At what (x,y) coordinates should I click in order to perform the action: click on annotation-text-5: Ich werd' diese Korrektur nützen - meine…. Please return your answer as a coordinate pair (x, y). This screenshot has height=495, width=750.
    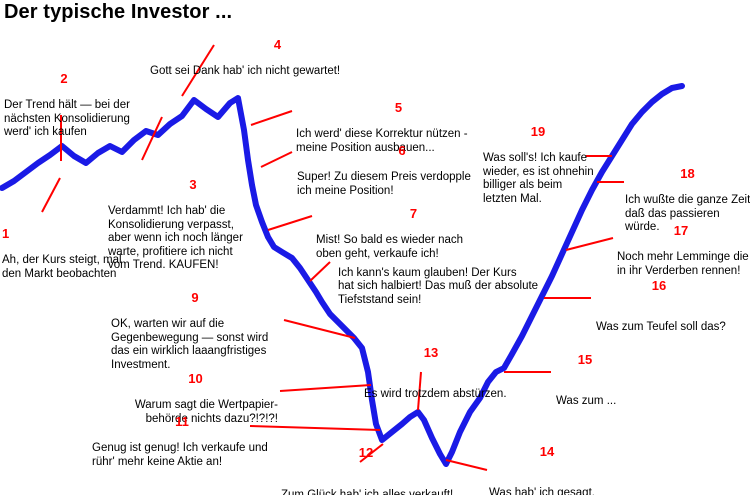
    Looking at the image, I should click on (382, 141).